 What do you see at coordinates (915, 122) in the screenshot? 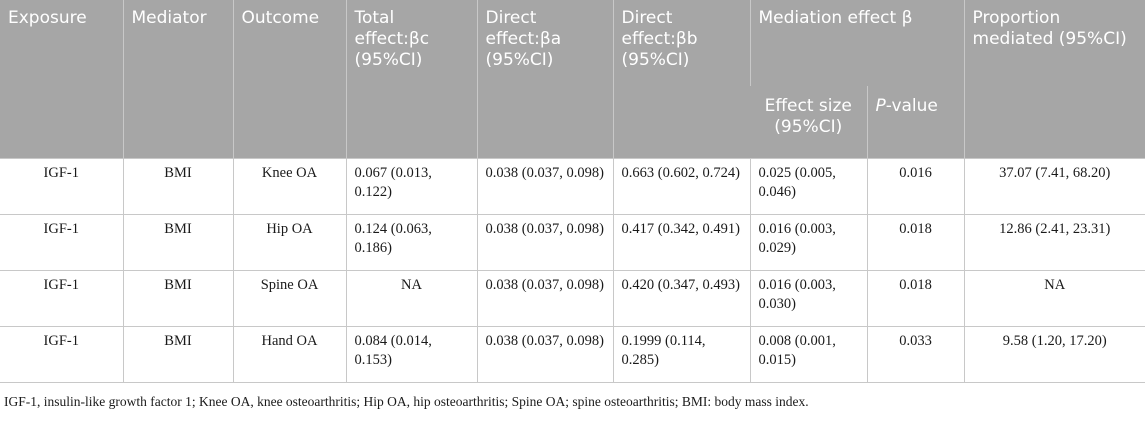
I see `header-p-value: P-value` at bounding box center [915, 122].